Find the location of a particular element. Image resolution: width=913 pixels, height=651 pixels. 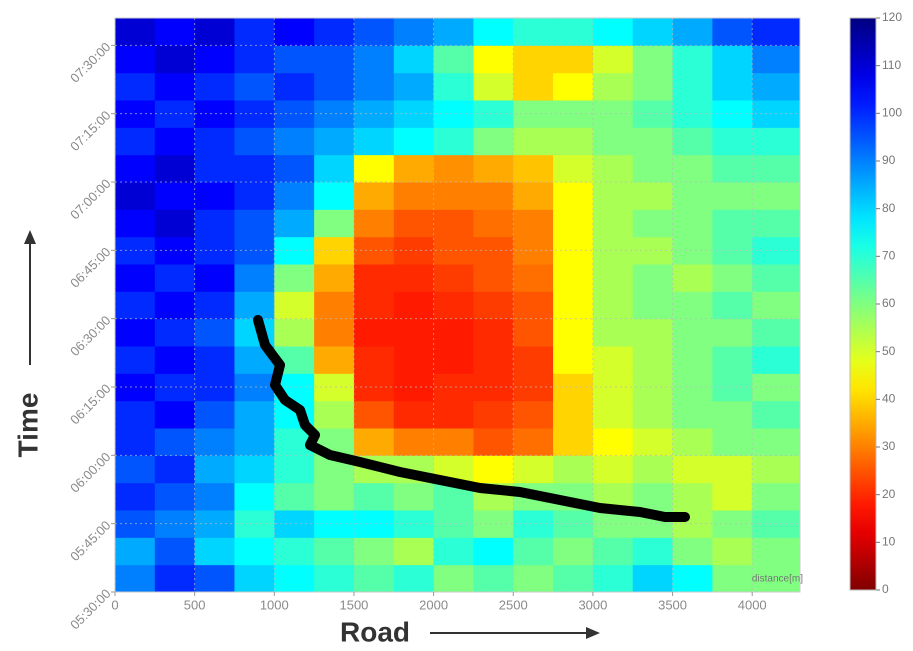

colorbar is located at coordinates (863, 304).